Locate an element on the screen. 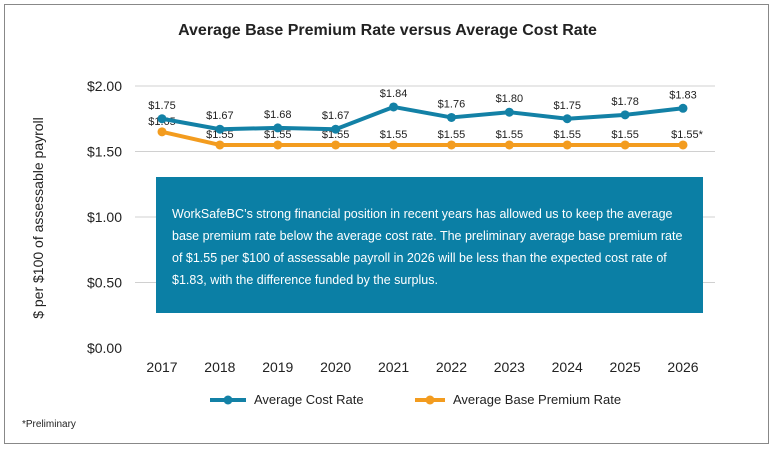 The width and height of the screenshot is (775, 450). footnote: *Preliminary is located at coordinates (49, 424).